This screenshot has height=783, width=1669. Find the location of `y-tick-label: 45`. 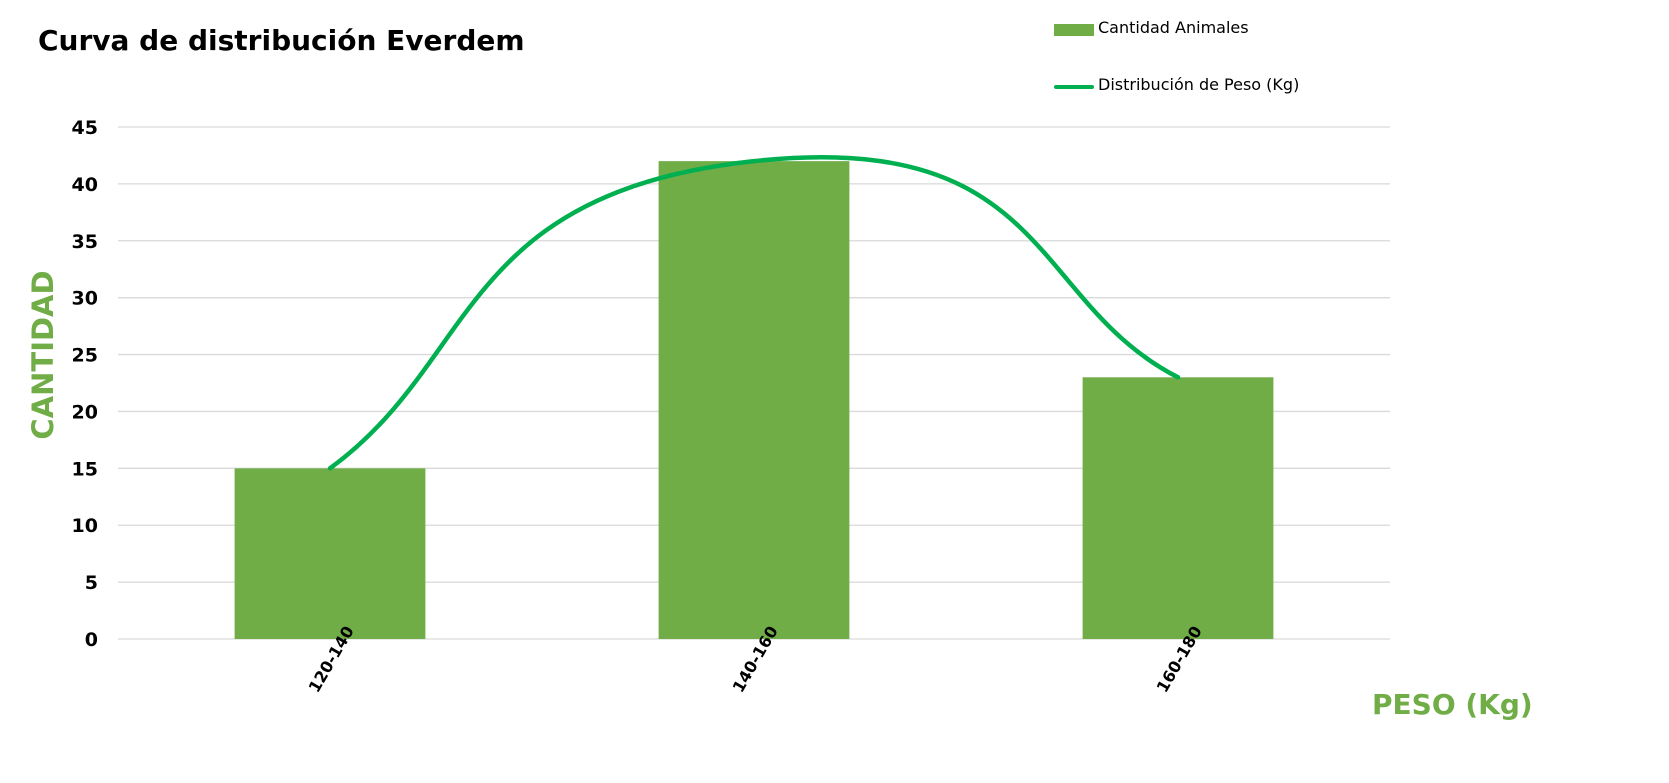

y-tick-label: 45 is located at coordinates (85, 128).